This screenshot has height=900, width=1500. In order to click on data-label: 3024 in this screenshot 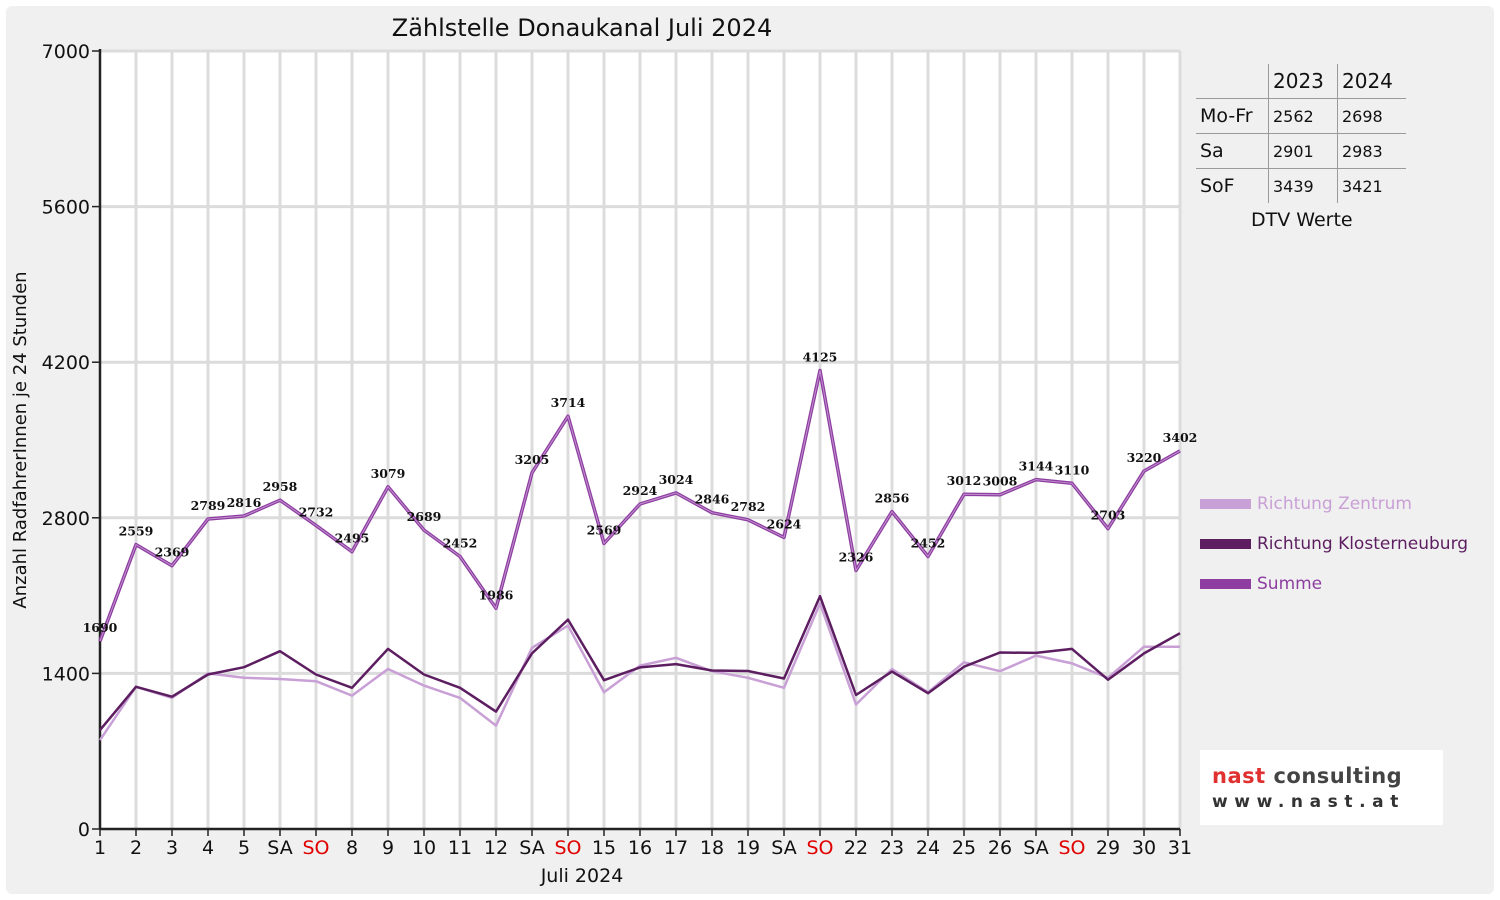, I will do `click(676, 479)`.